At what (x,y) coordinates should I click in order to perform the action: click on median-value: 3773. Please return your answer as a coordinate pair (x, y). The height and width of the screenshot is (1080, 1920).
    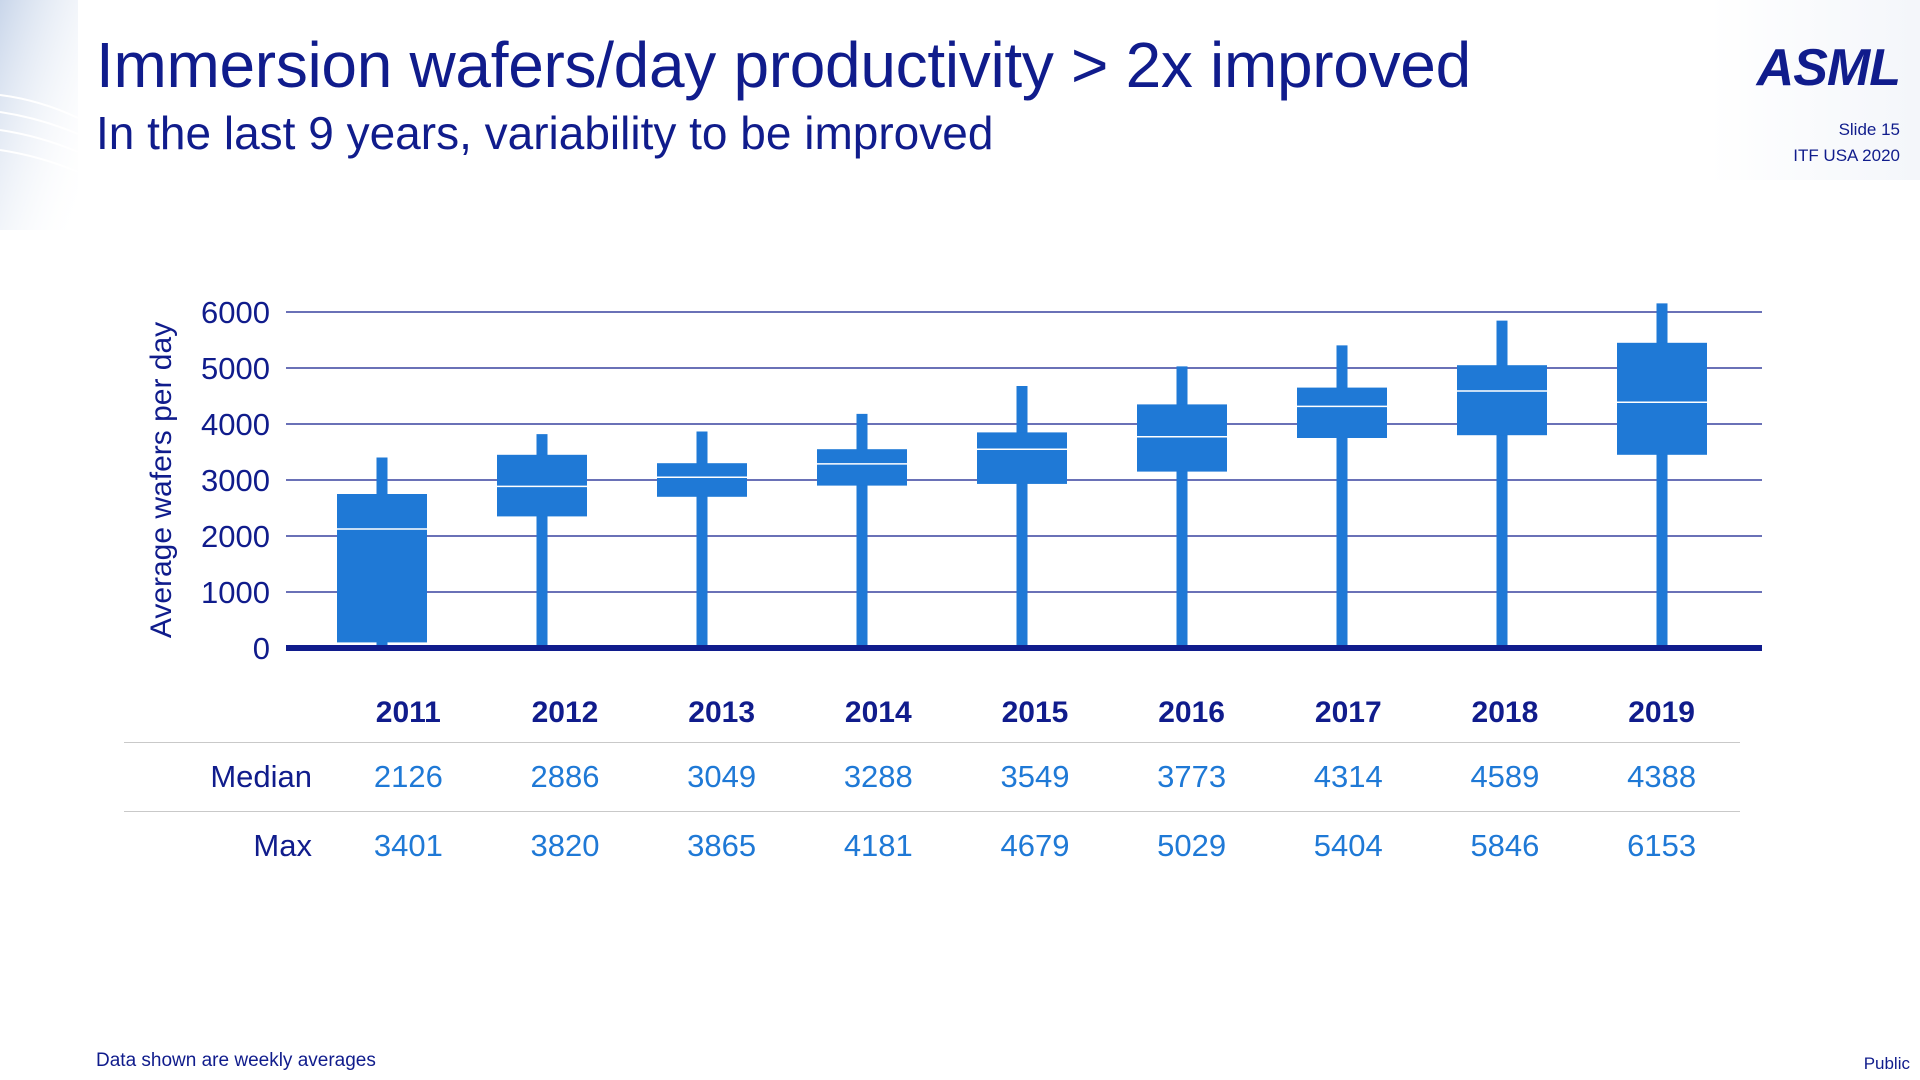
    Looking at the image, I should click on (1191, 777).